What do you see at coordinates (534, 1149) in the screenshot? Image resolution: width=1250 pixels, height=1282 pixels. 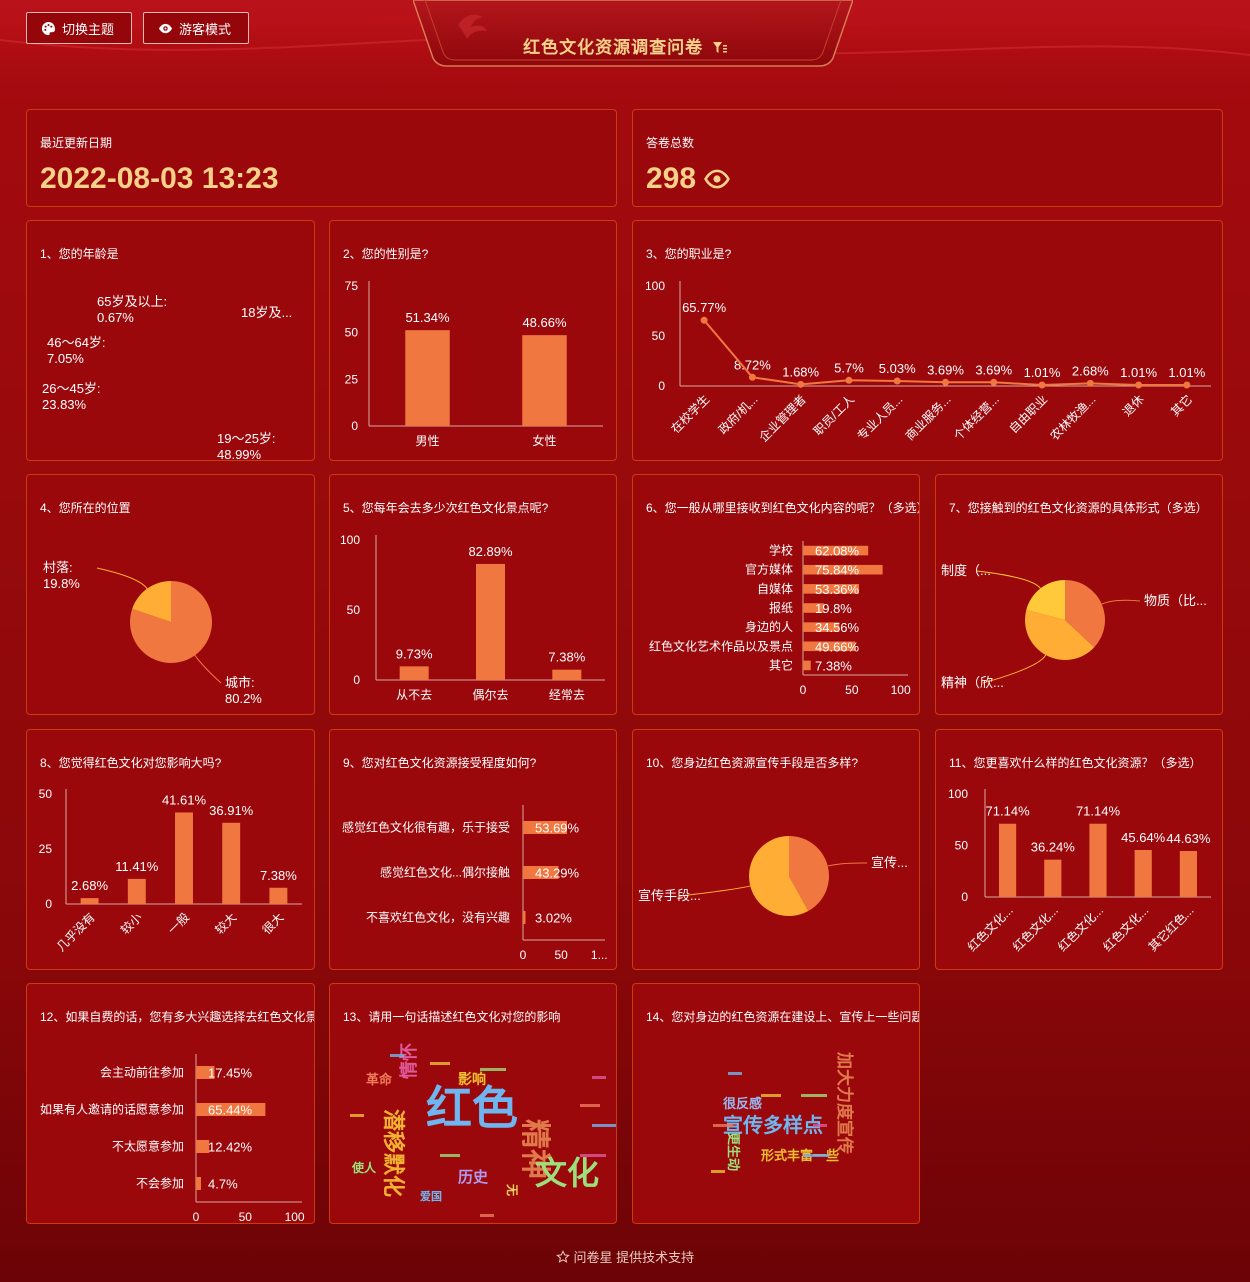 I see `word: 精神` at bounding box center [534, 1149].